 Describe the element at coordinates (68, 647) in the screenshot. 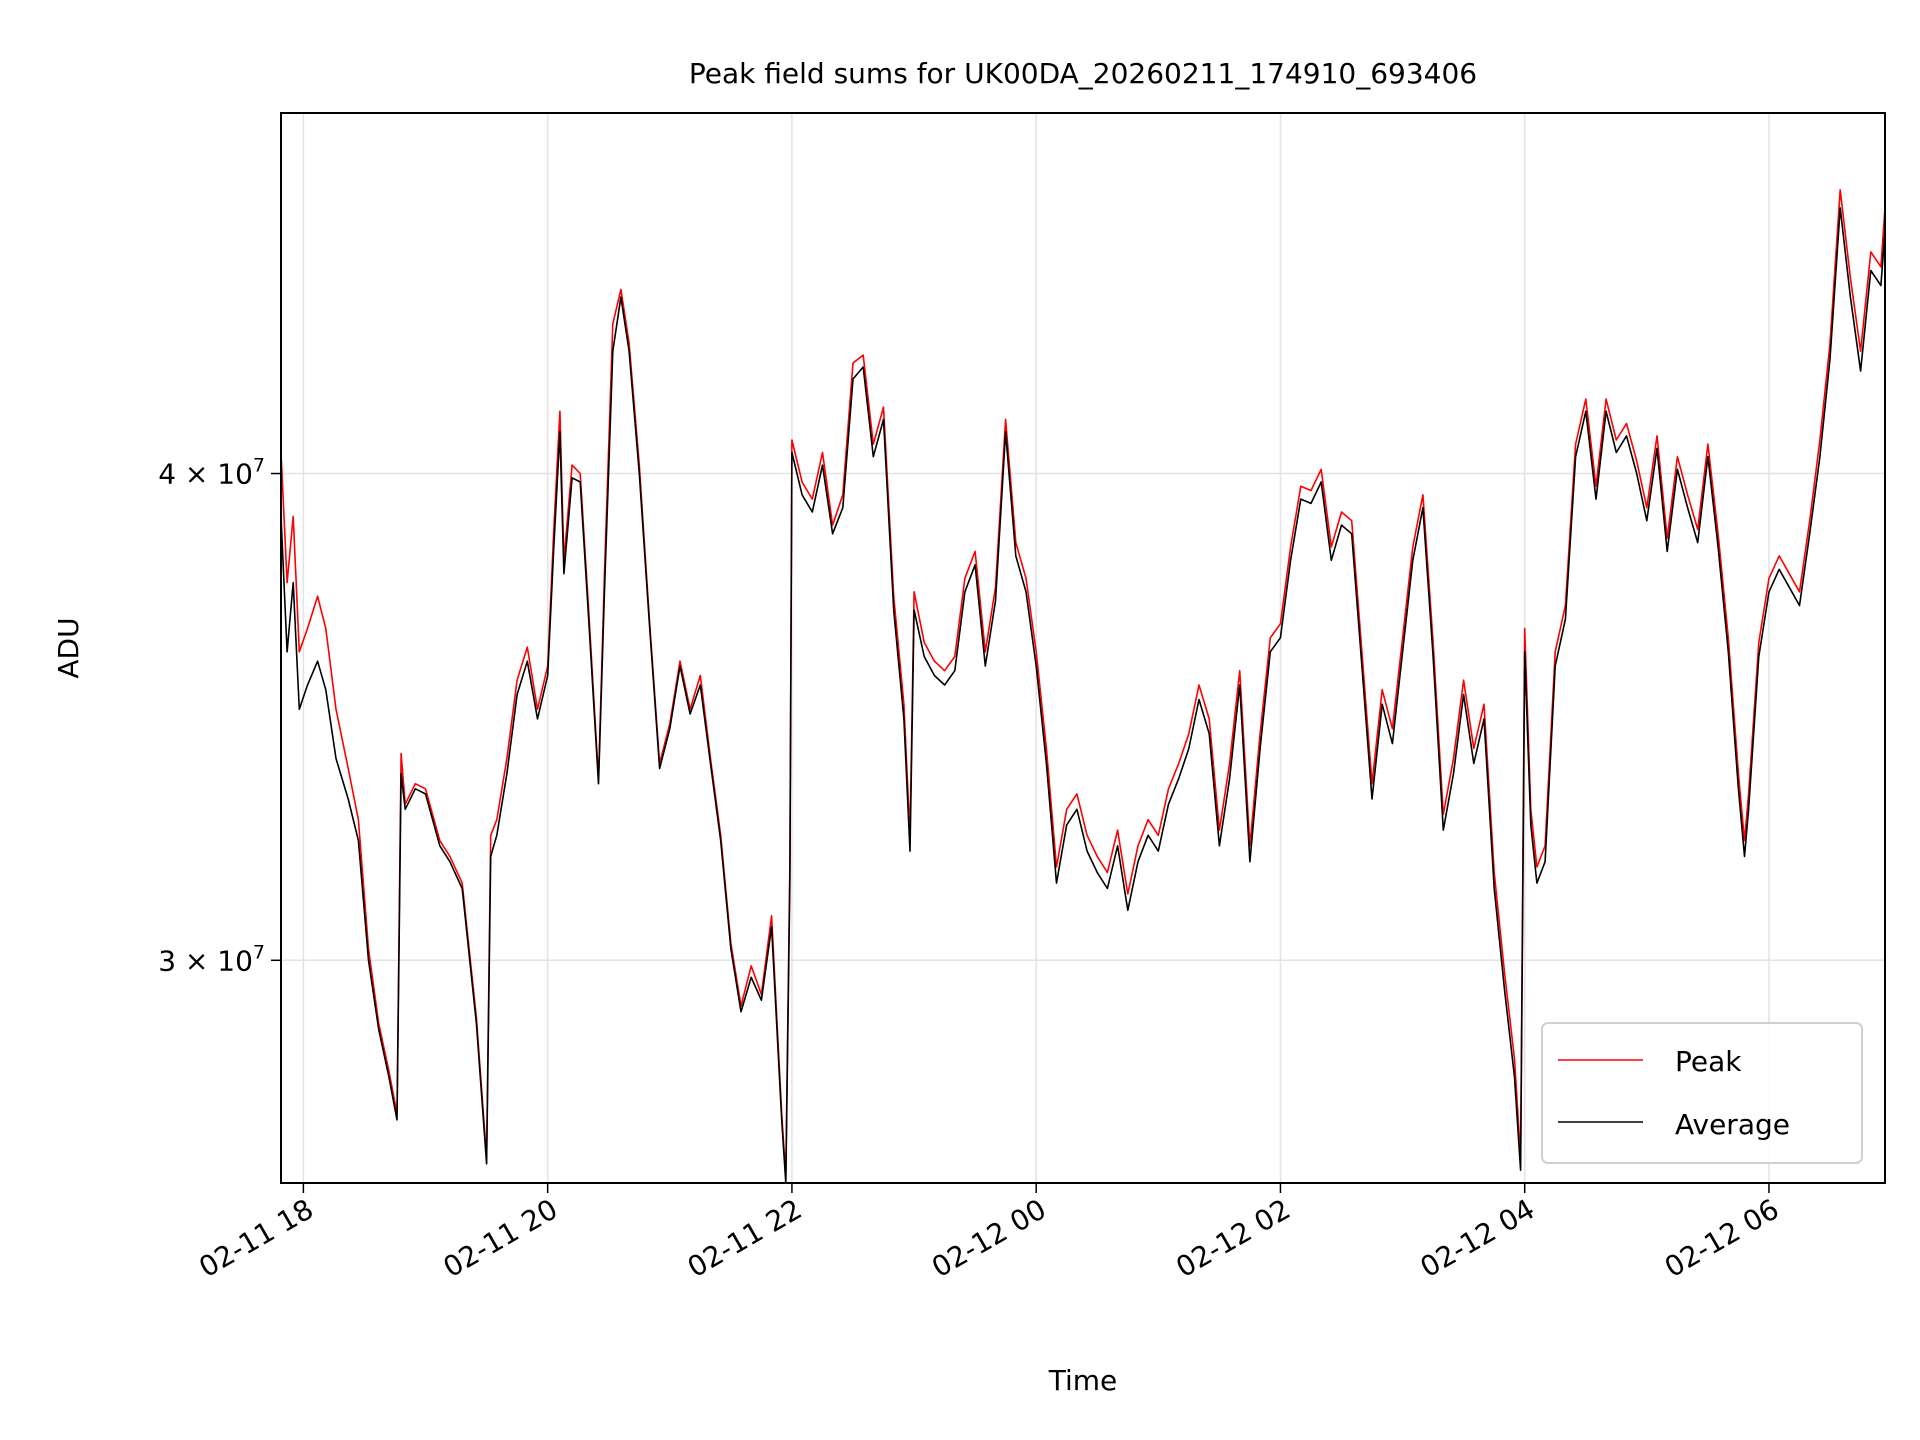

I see `y-axis-label: ADU` at that location.